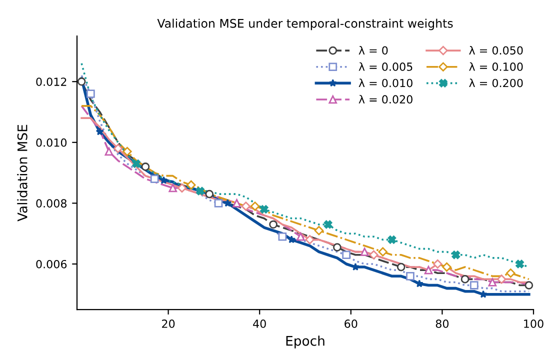 This screenshot has height=360, width=550. Describe the element at coordinates (496, 50) in the screenshot. I see `legend-label: λ = 0.050` at that location.